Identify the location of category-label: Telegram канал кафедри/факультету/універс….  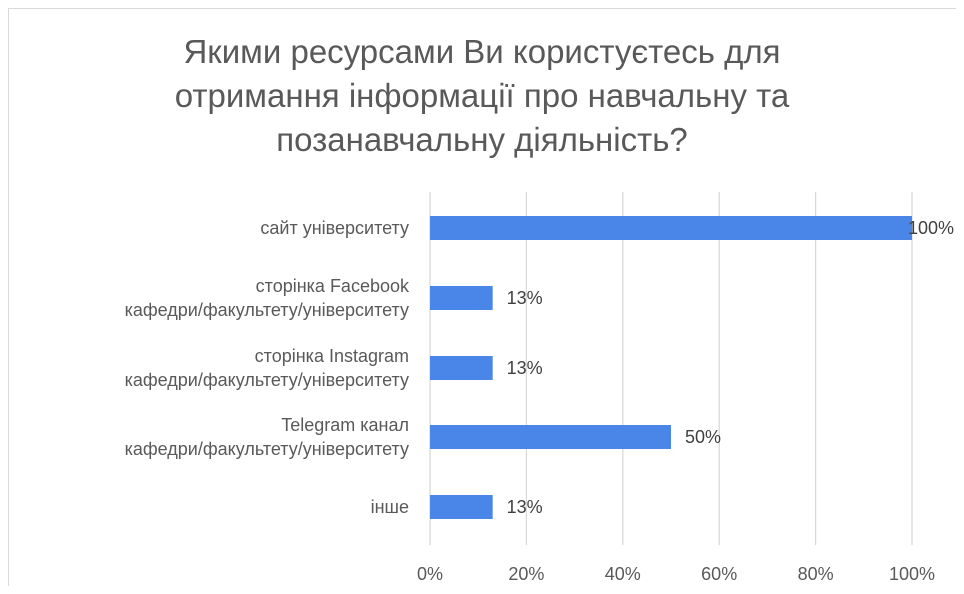
(267, 437).